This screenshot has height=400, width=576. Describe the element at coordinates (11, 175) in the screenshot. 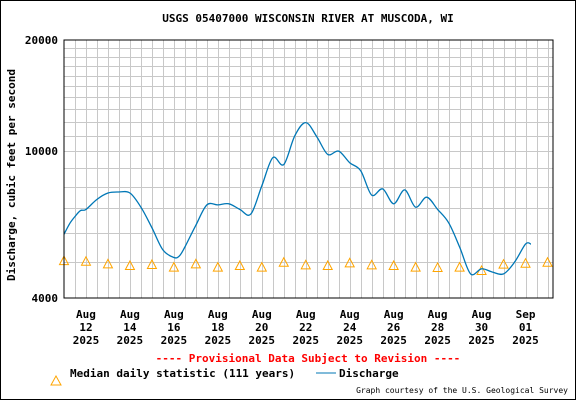

I see `y-axis-label: Discharge, cubic feet per second` at that location.